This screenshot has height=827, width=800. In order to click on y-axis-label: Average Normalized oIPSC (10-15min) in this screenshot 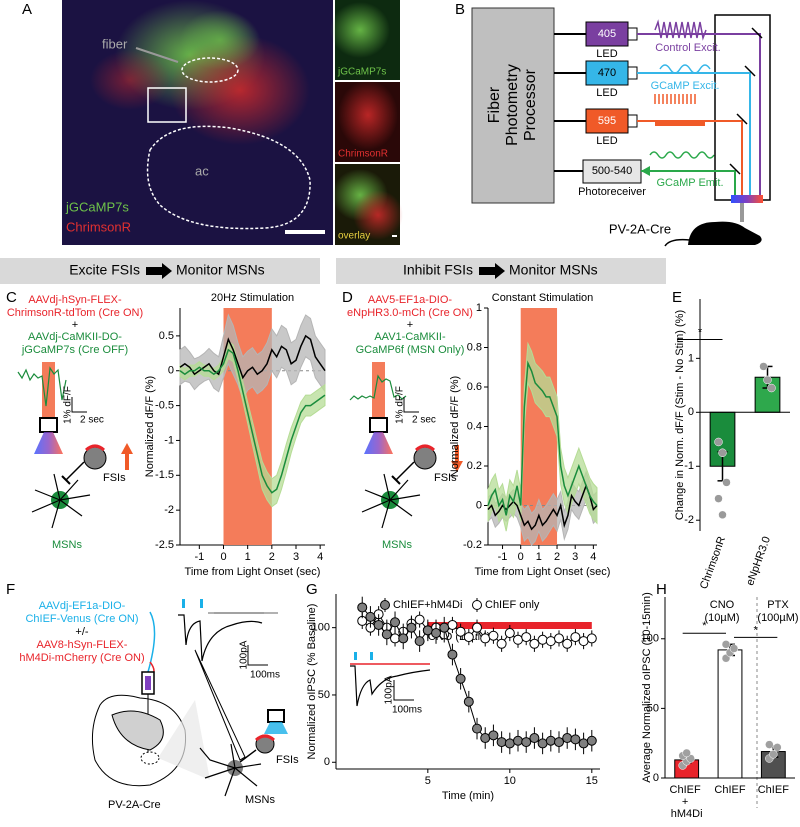, I will do `click(647, 687)`.